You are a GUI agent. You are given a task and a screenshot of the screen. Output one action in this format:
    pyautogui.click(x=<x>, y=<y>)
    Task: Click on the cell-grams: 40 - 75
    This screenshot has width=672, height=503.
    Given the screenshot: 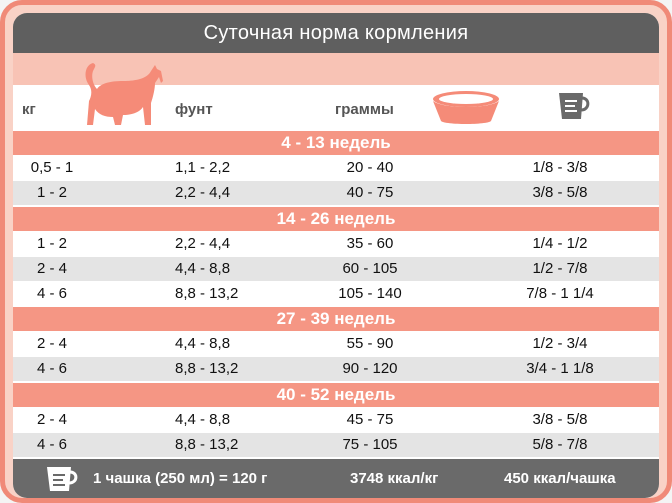 What is the action you would take?
    pyautogui.click(x=370, y=192)
    